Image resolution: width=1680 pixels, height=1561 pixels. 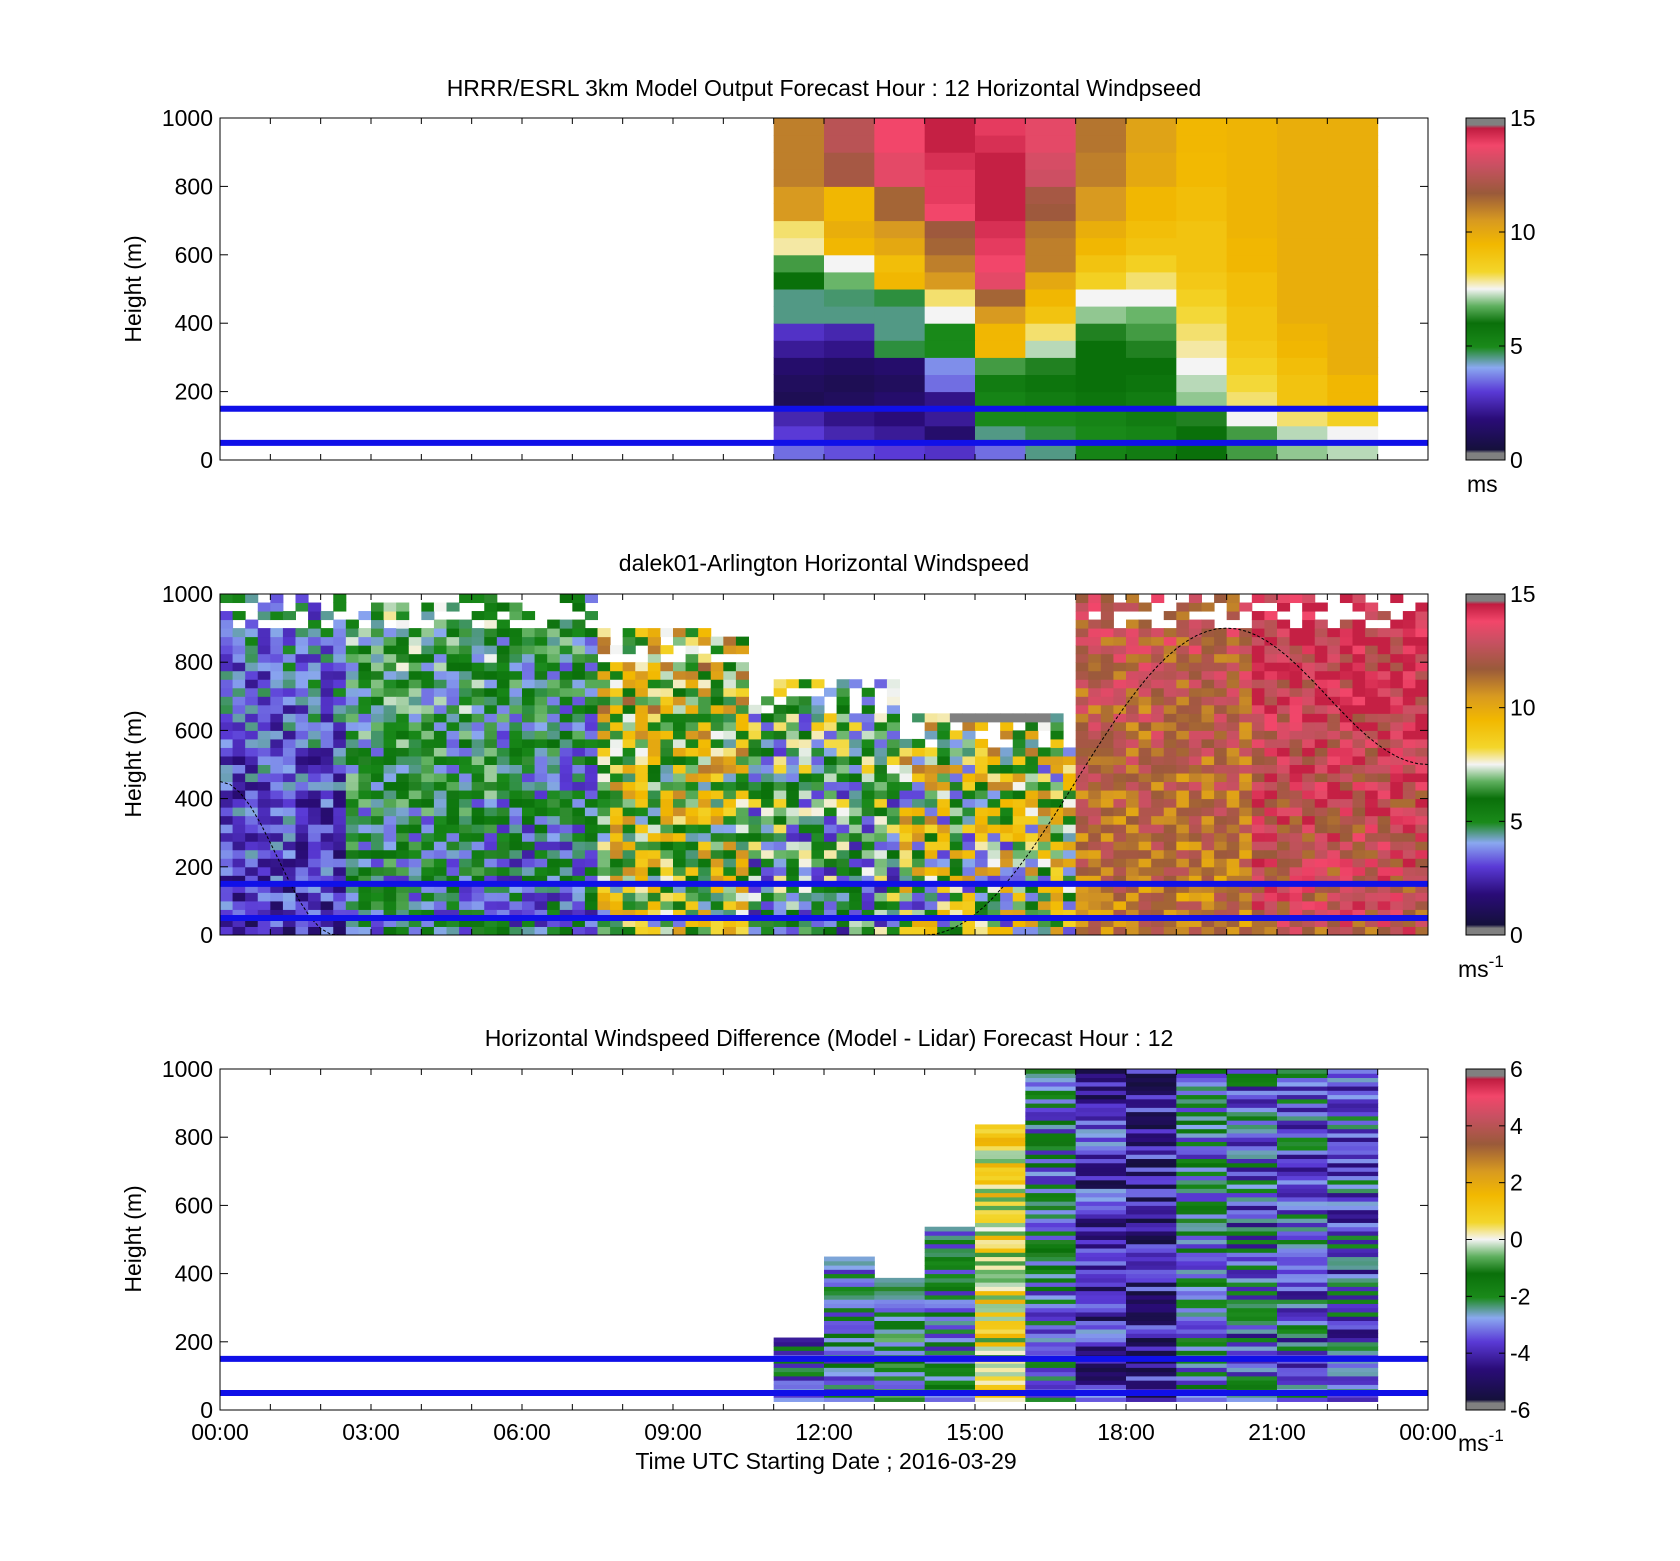 What do you see at coordinates (194, 730) in the screenshot?
I see `y-tick-label: 600` at bounding box center [194, 730].